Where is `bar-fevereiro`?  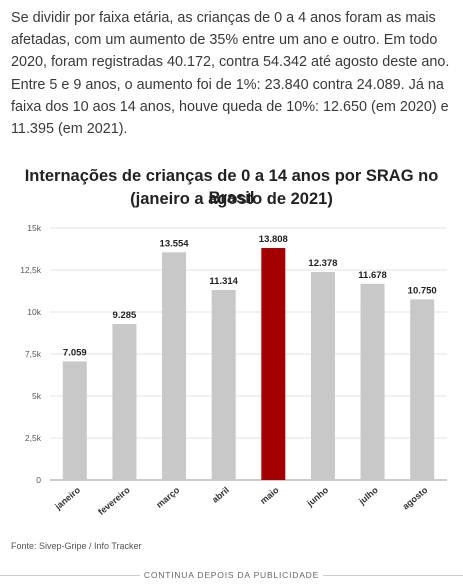 bar-fevereiro is located at coordinates (124, 402).